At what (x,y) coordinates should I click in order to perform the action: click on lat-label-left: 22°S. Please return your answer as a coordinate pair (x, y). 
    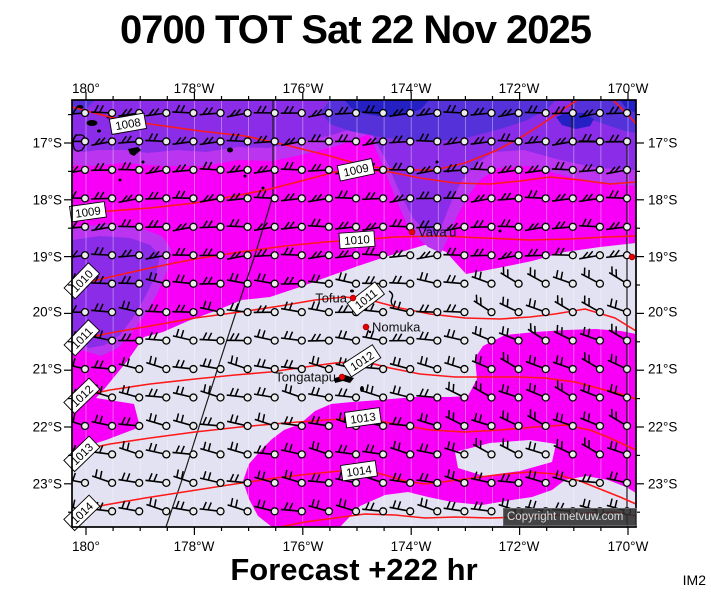
    Looking at the image, I should click on (47, 427).